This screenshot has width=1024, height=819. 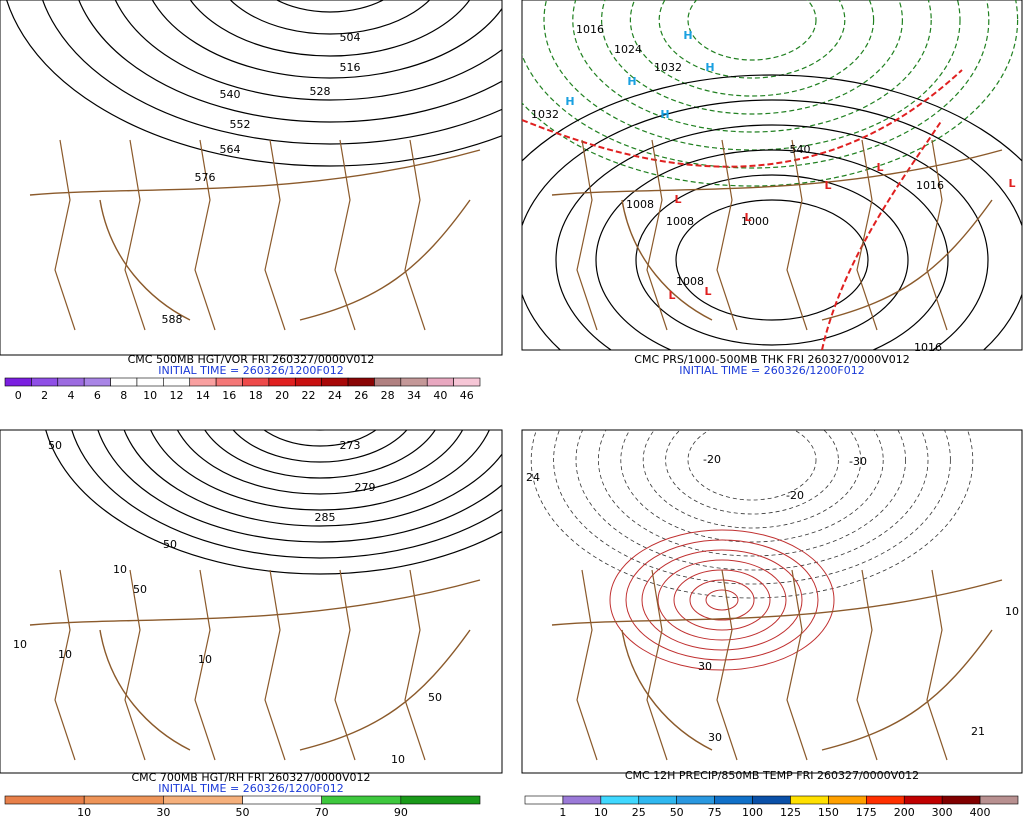 What do you see at coordinates (930, 185) in the screenshot?
I see `contour-label: 1016` at bounding box center [930, 185].